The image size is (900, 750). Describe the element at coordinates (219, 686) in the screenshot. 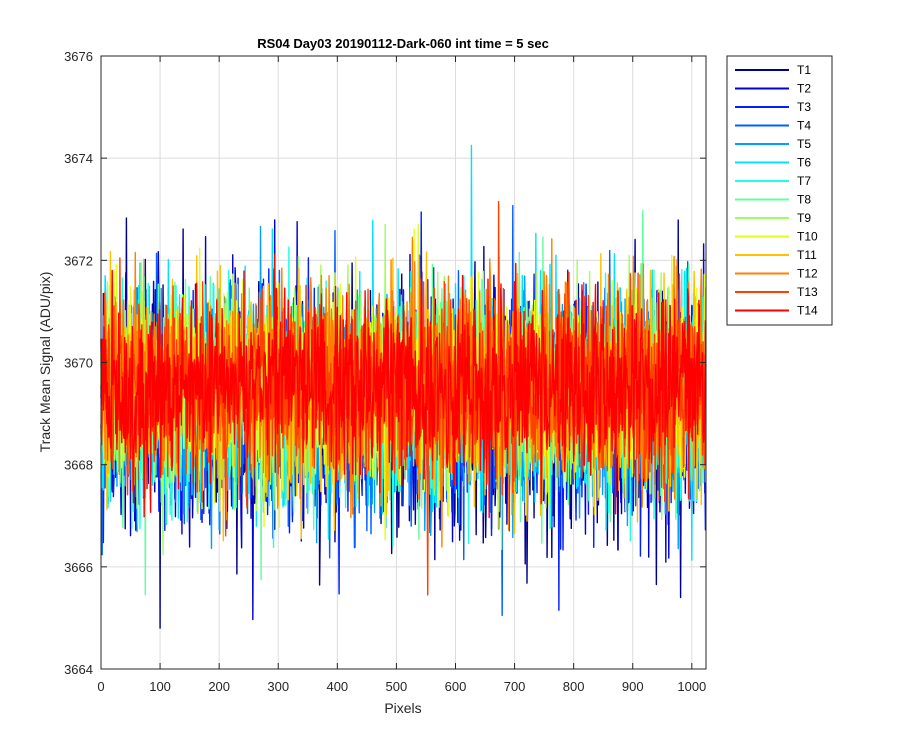

I see `x-tick-label: 200` at that location.